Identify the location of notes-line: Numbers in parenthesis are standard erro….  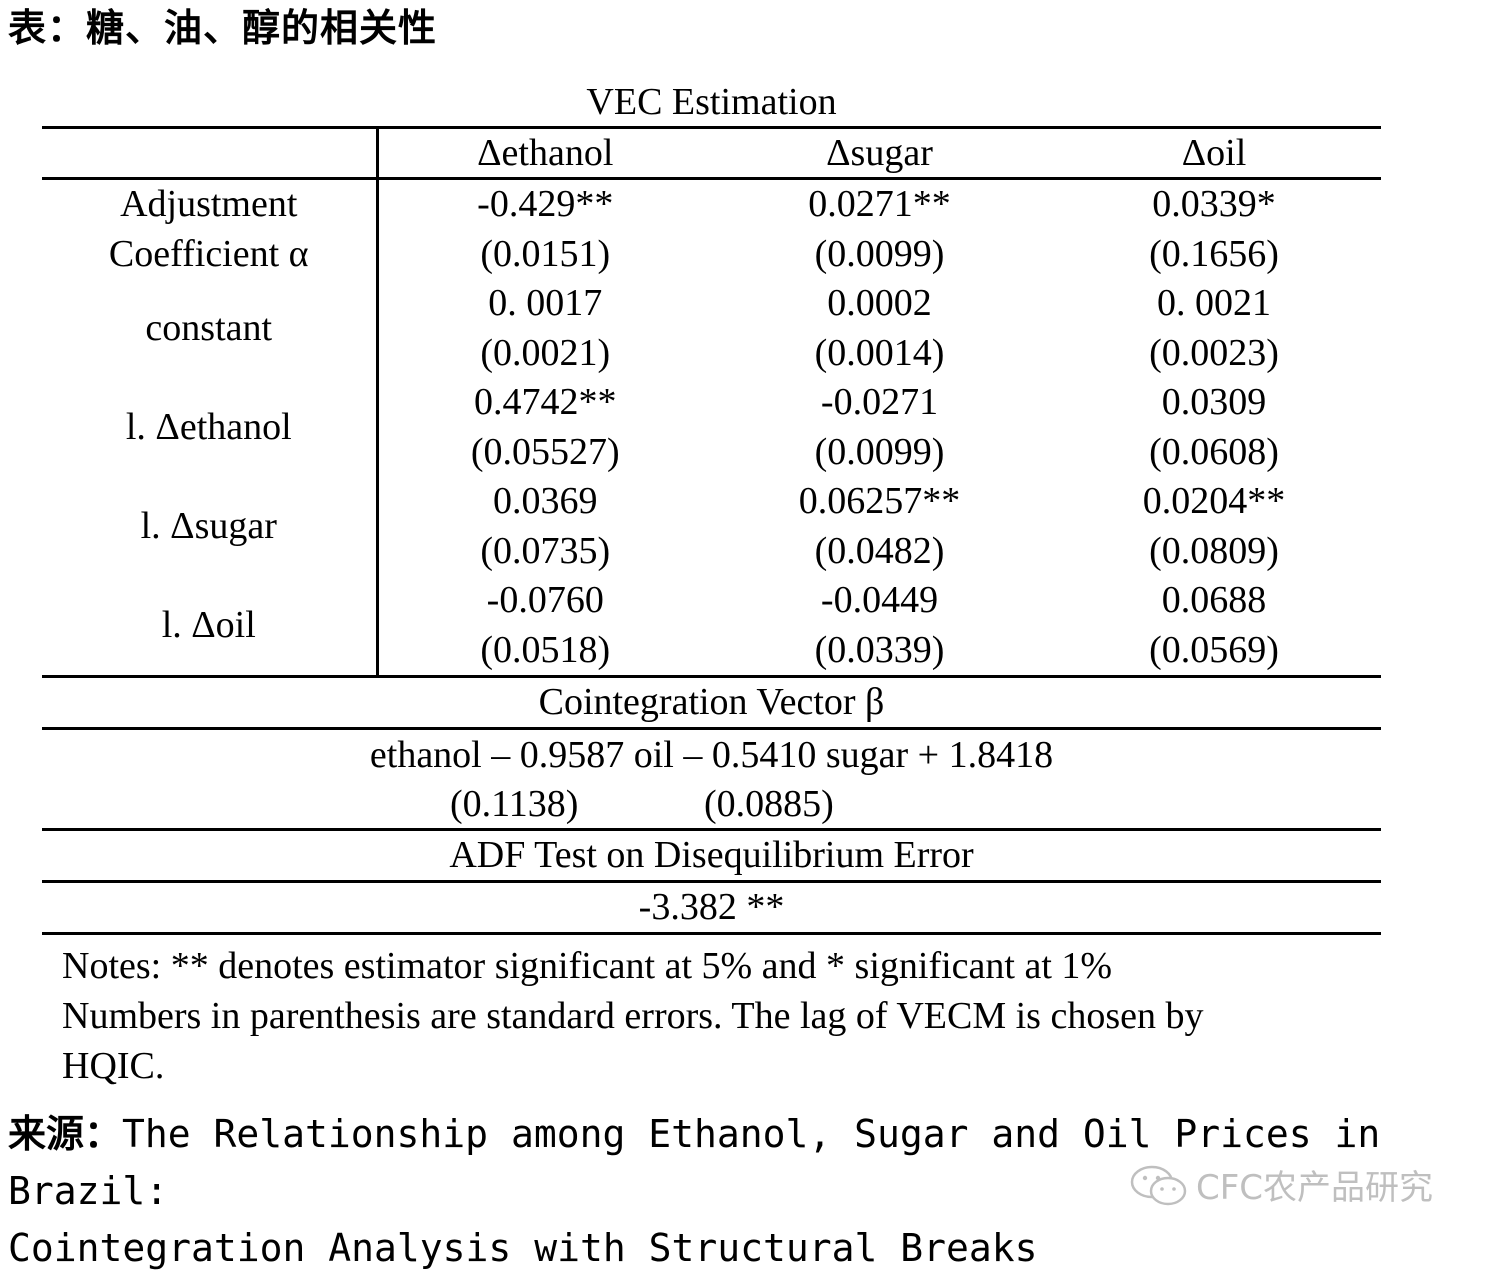
(633, 1016).